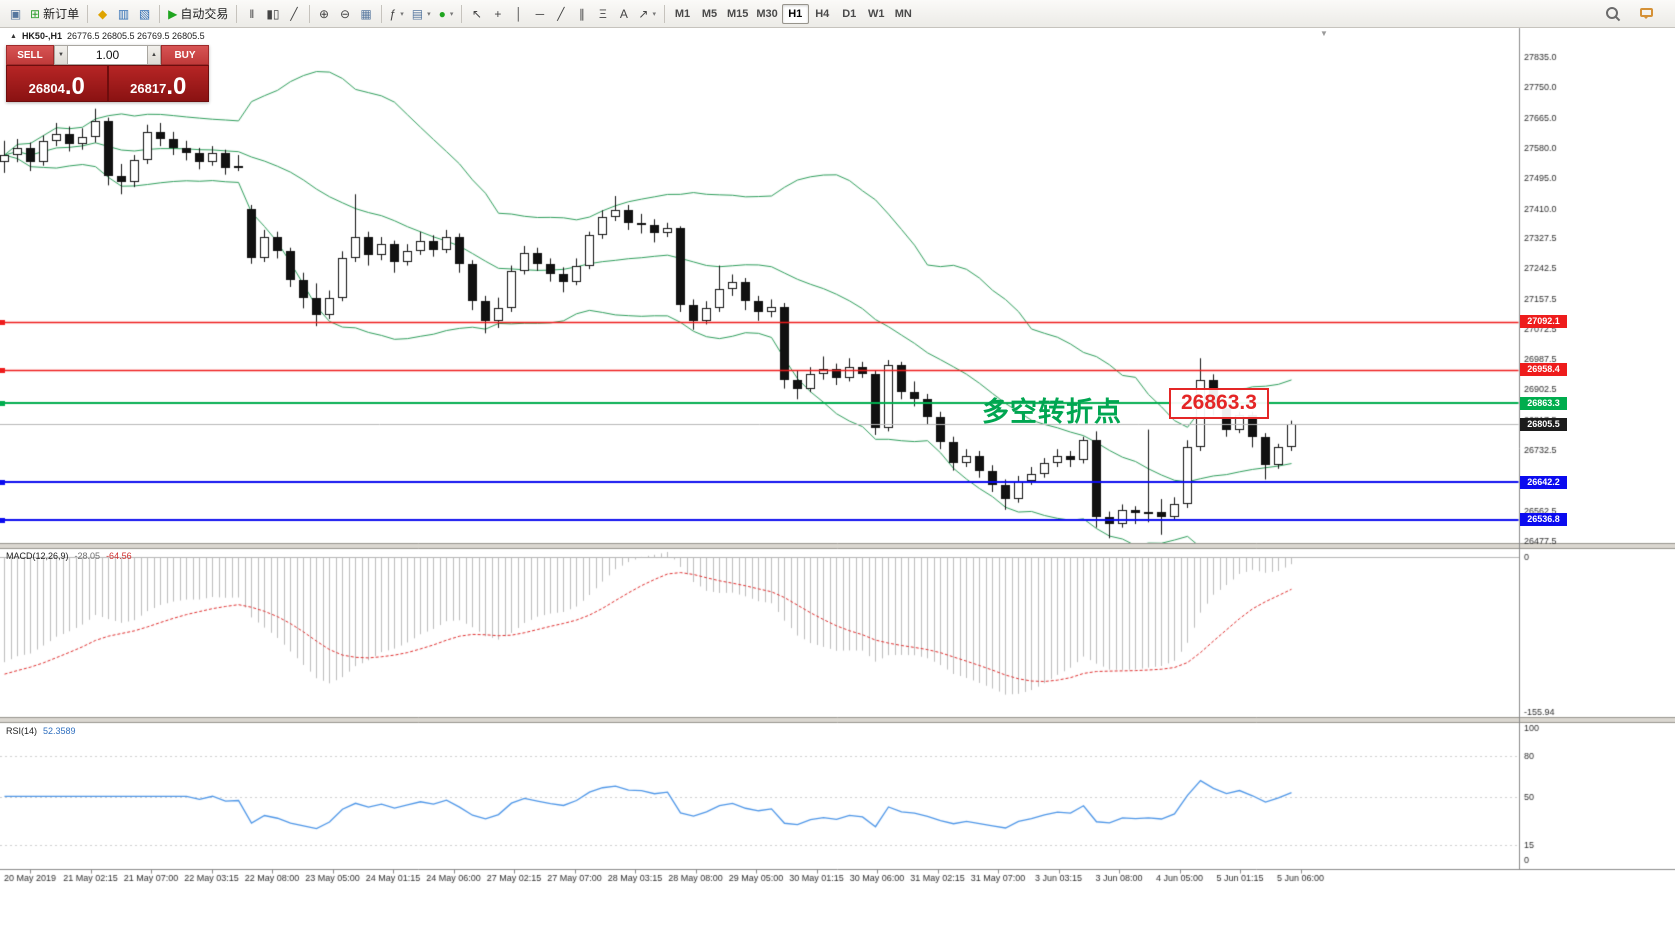 The width and height of the screenshot is (1675, 950). I want to click on autotrading-button: ▶ 自动交易, so click(198, 14).